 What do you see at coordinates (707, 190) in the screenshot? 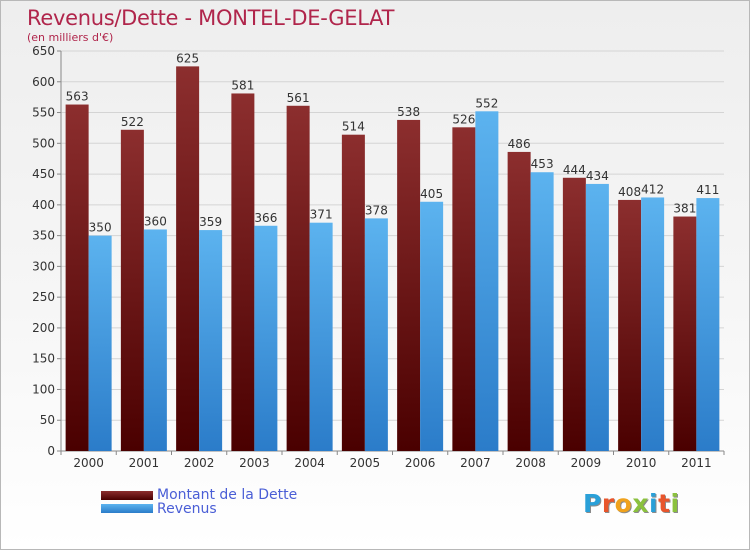
I see `data-label-revenus: 411` at bounding box center [707, 190].